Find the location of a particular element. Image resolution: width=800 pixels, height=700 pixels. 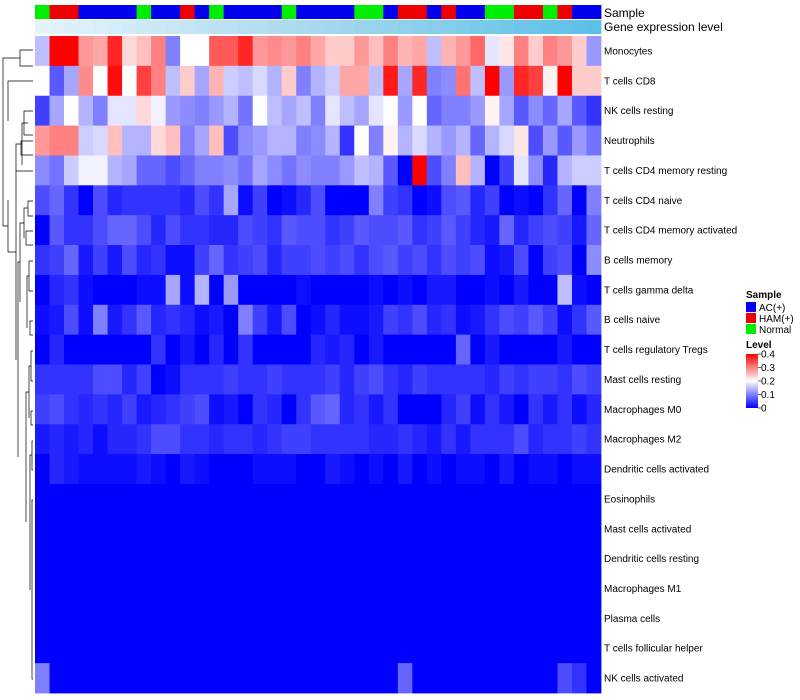

row-label: Dendritic cells activated is located at coordinates (656, 470).